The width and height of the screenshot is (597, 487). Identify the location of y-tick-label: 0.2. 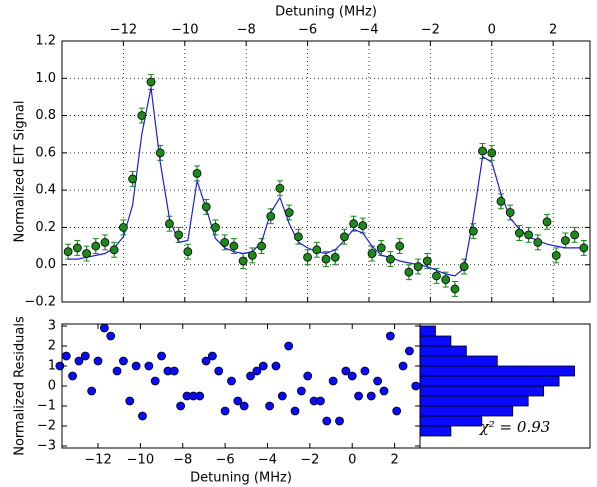
(45, 227).